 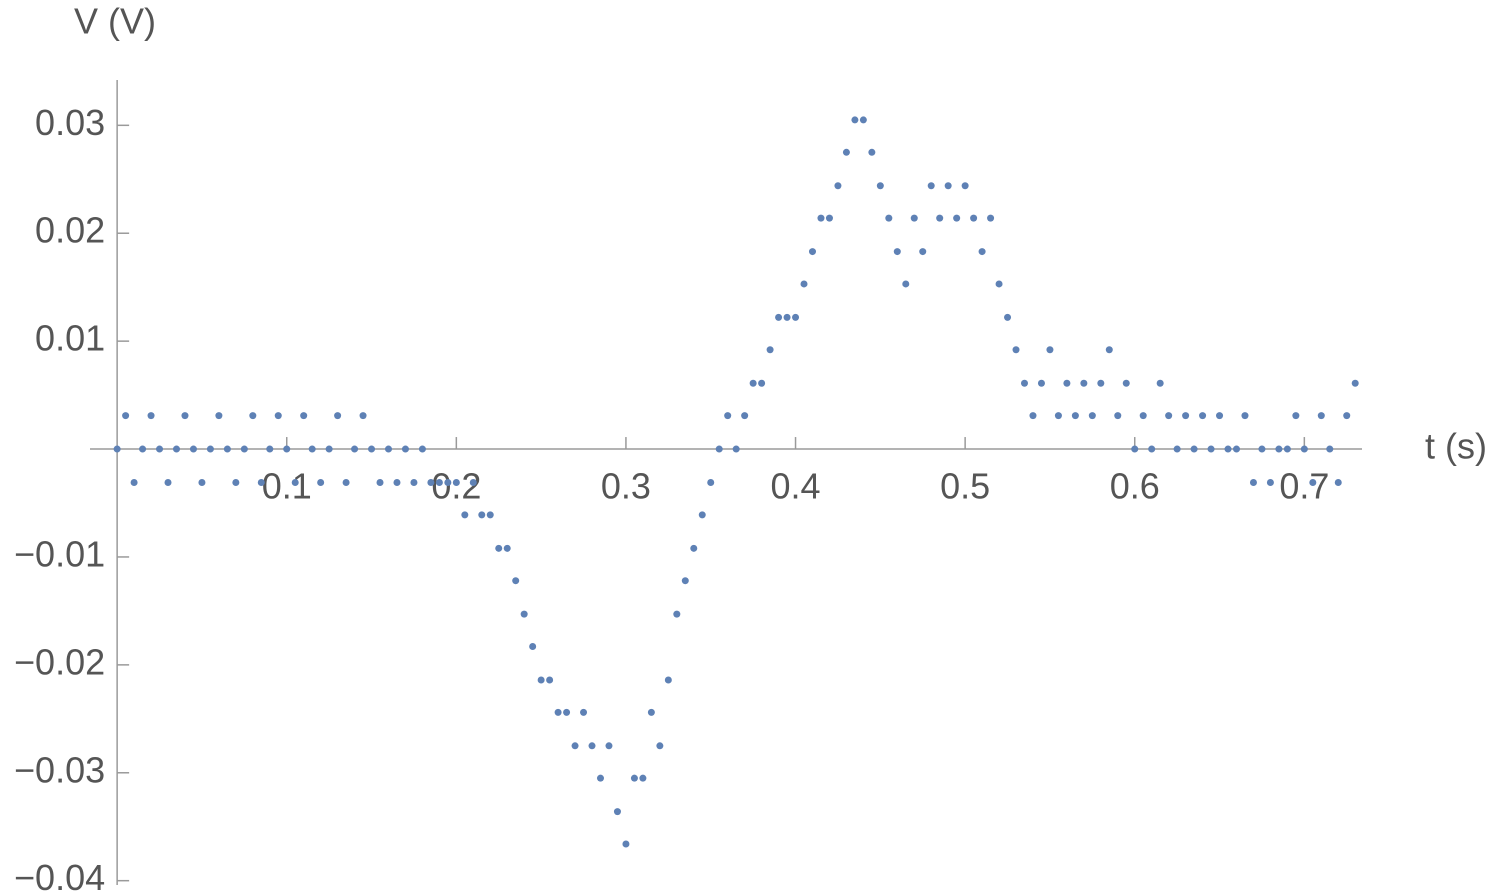 I want to click on y-tick-label: −0.04, so click(x=59, y=876).